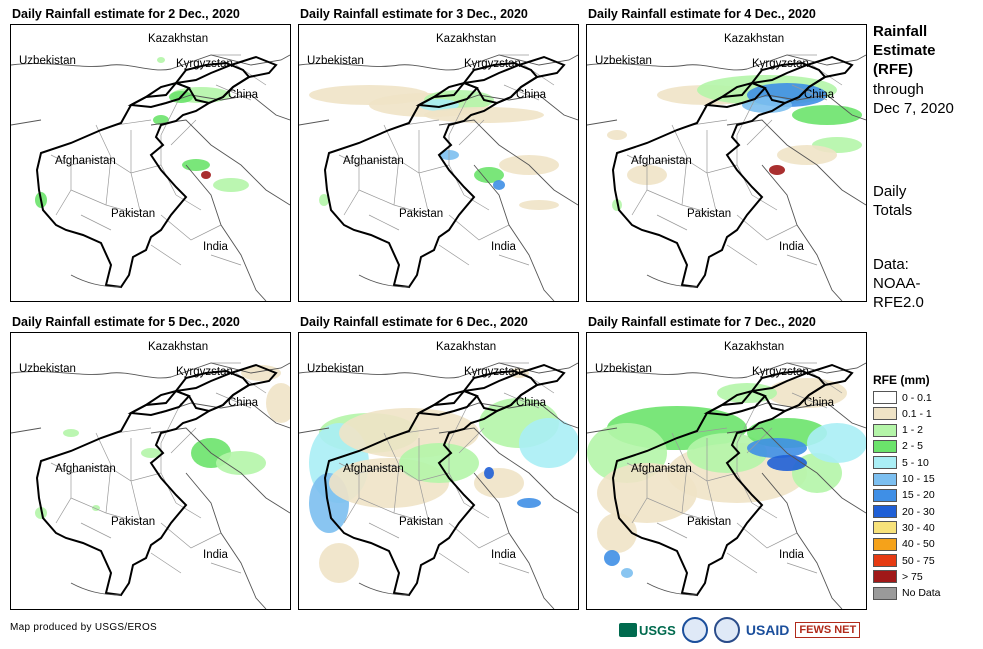  I want to click on legend-item: 10 - 15, so click(904, 479).